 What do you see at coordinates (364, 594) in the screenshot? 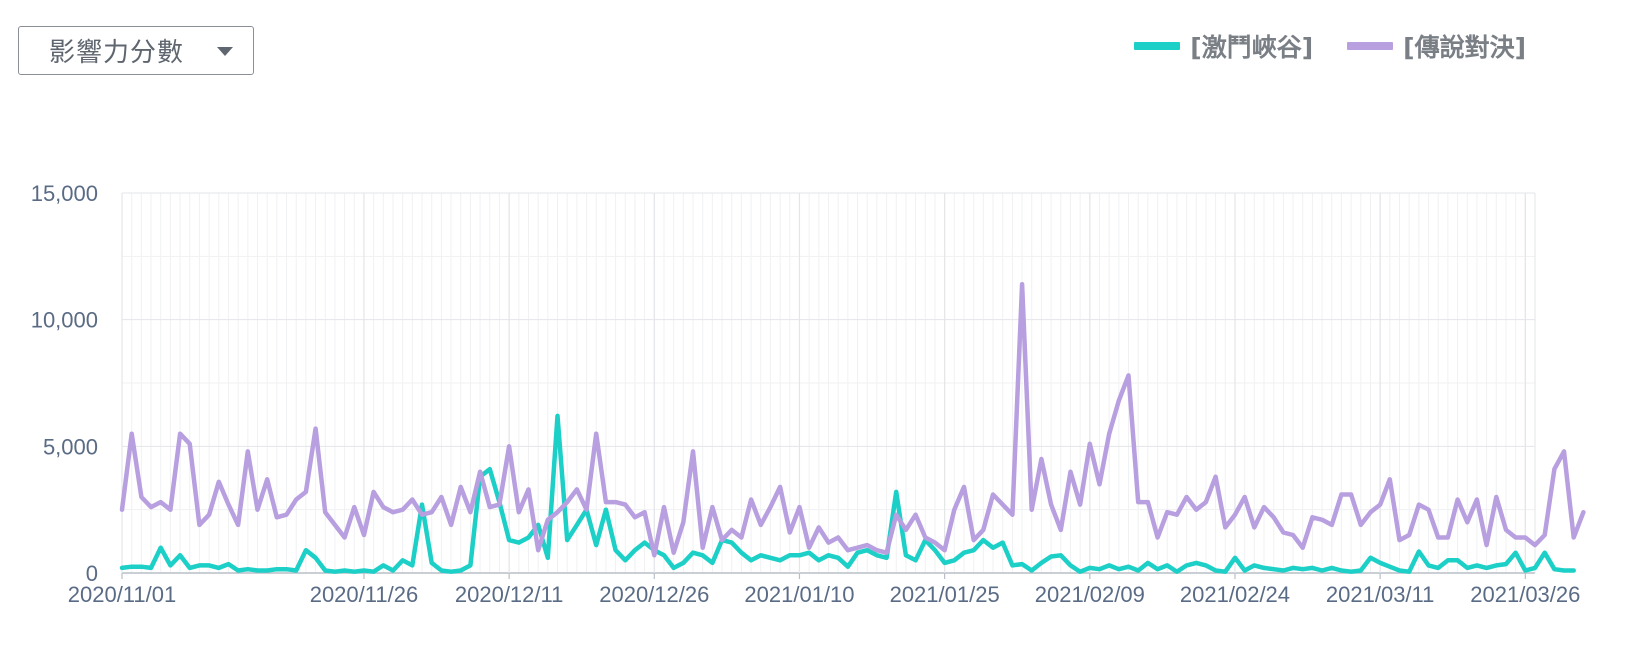
I see `x-tick-label: 2020/11/26` at bounding box center [364, 594].